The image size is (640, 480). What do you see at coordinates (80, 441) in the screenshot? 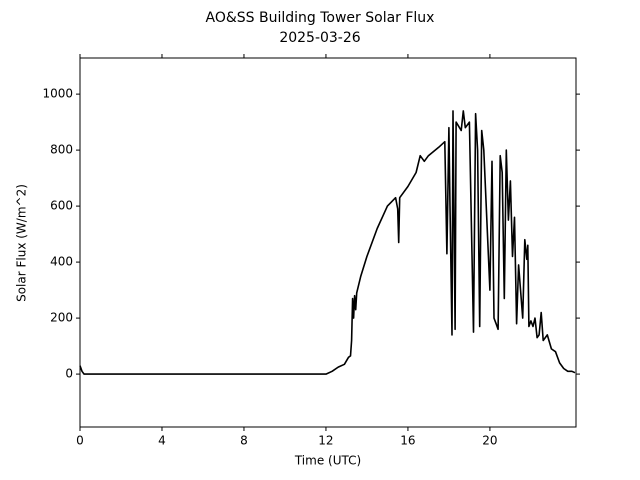
I see `x-tick-label: 0` at bounding box center [80, 441].